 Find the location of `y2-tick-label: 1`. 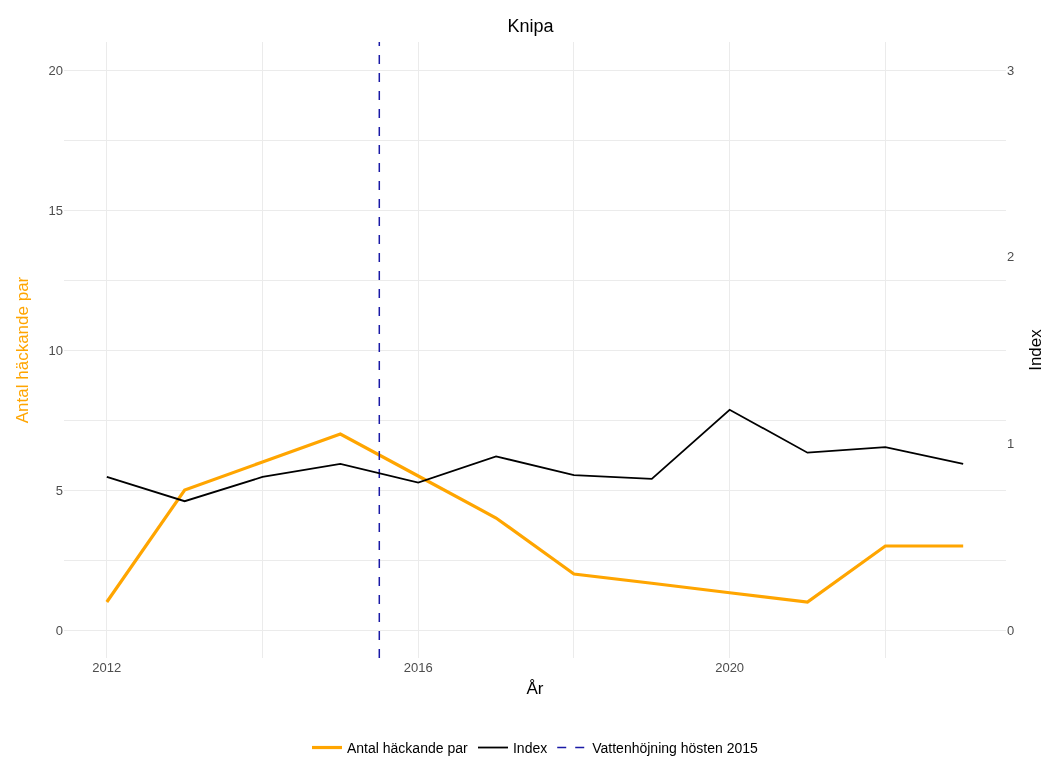

y2-tick-label: 1 is located at coordinates (1011, 443).